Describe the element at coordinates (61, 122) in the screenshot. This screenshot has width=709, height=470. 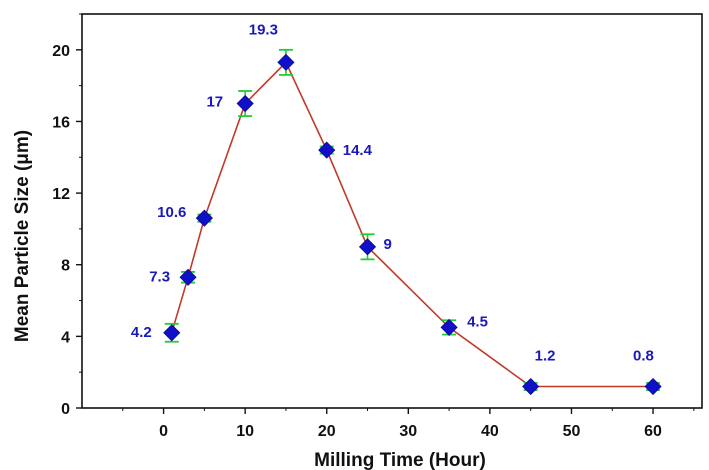
I see `y-tick-label: 16` at that location.